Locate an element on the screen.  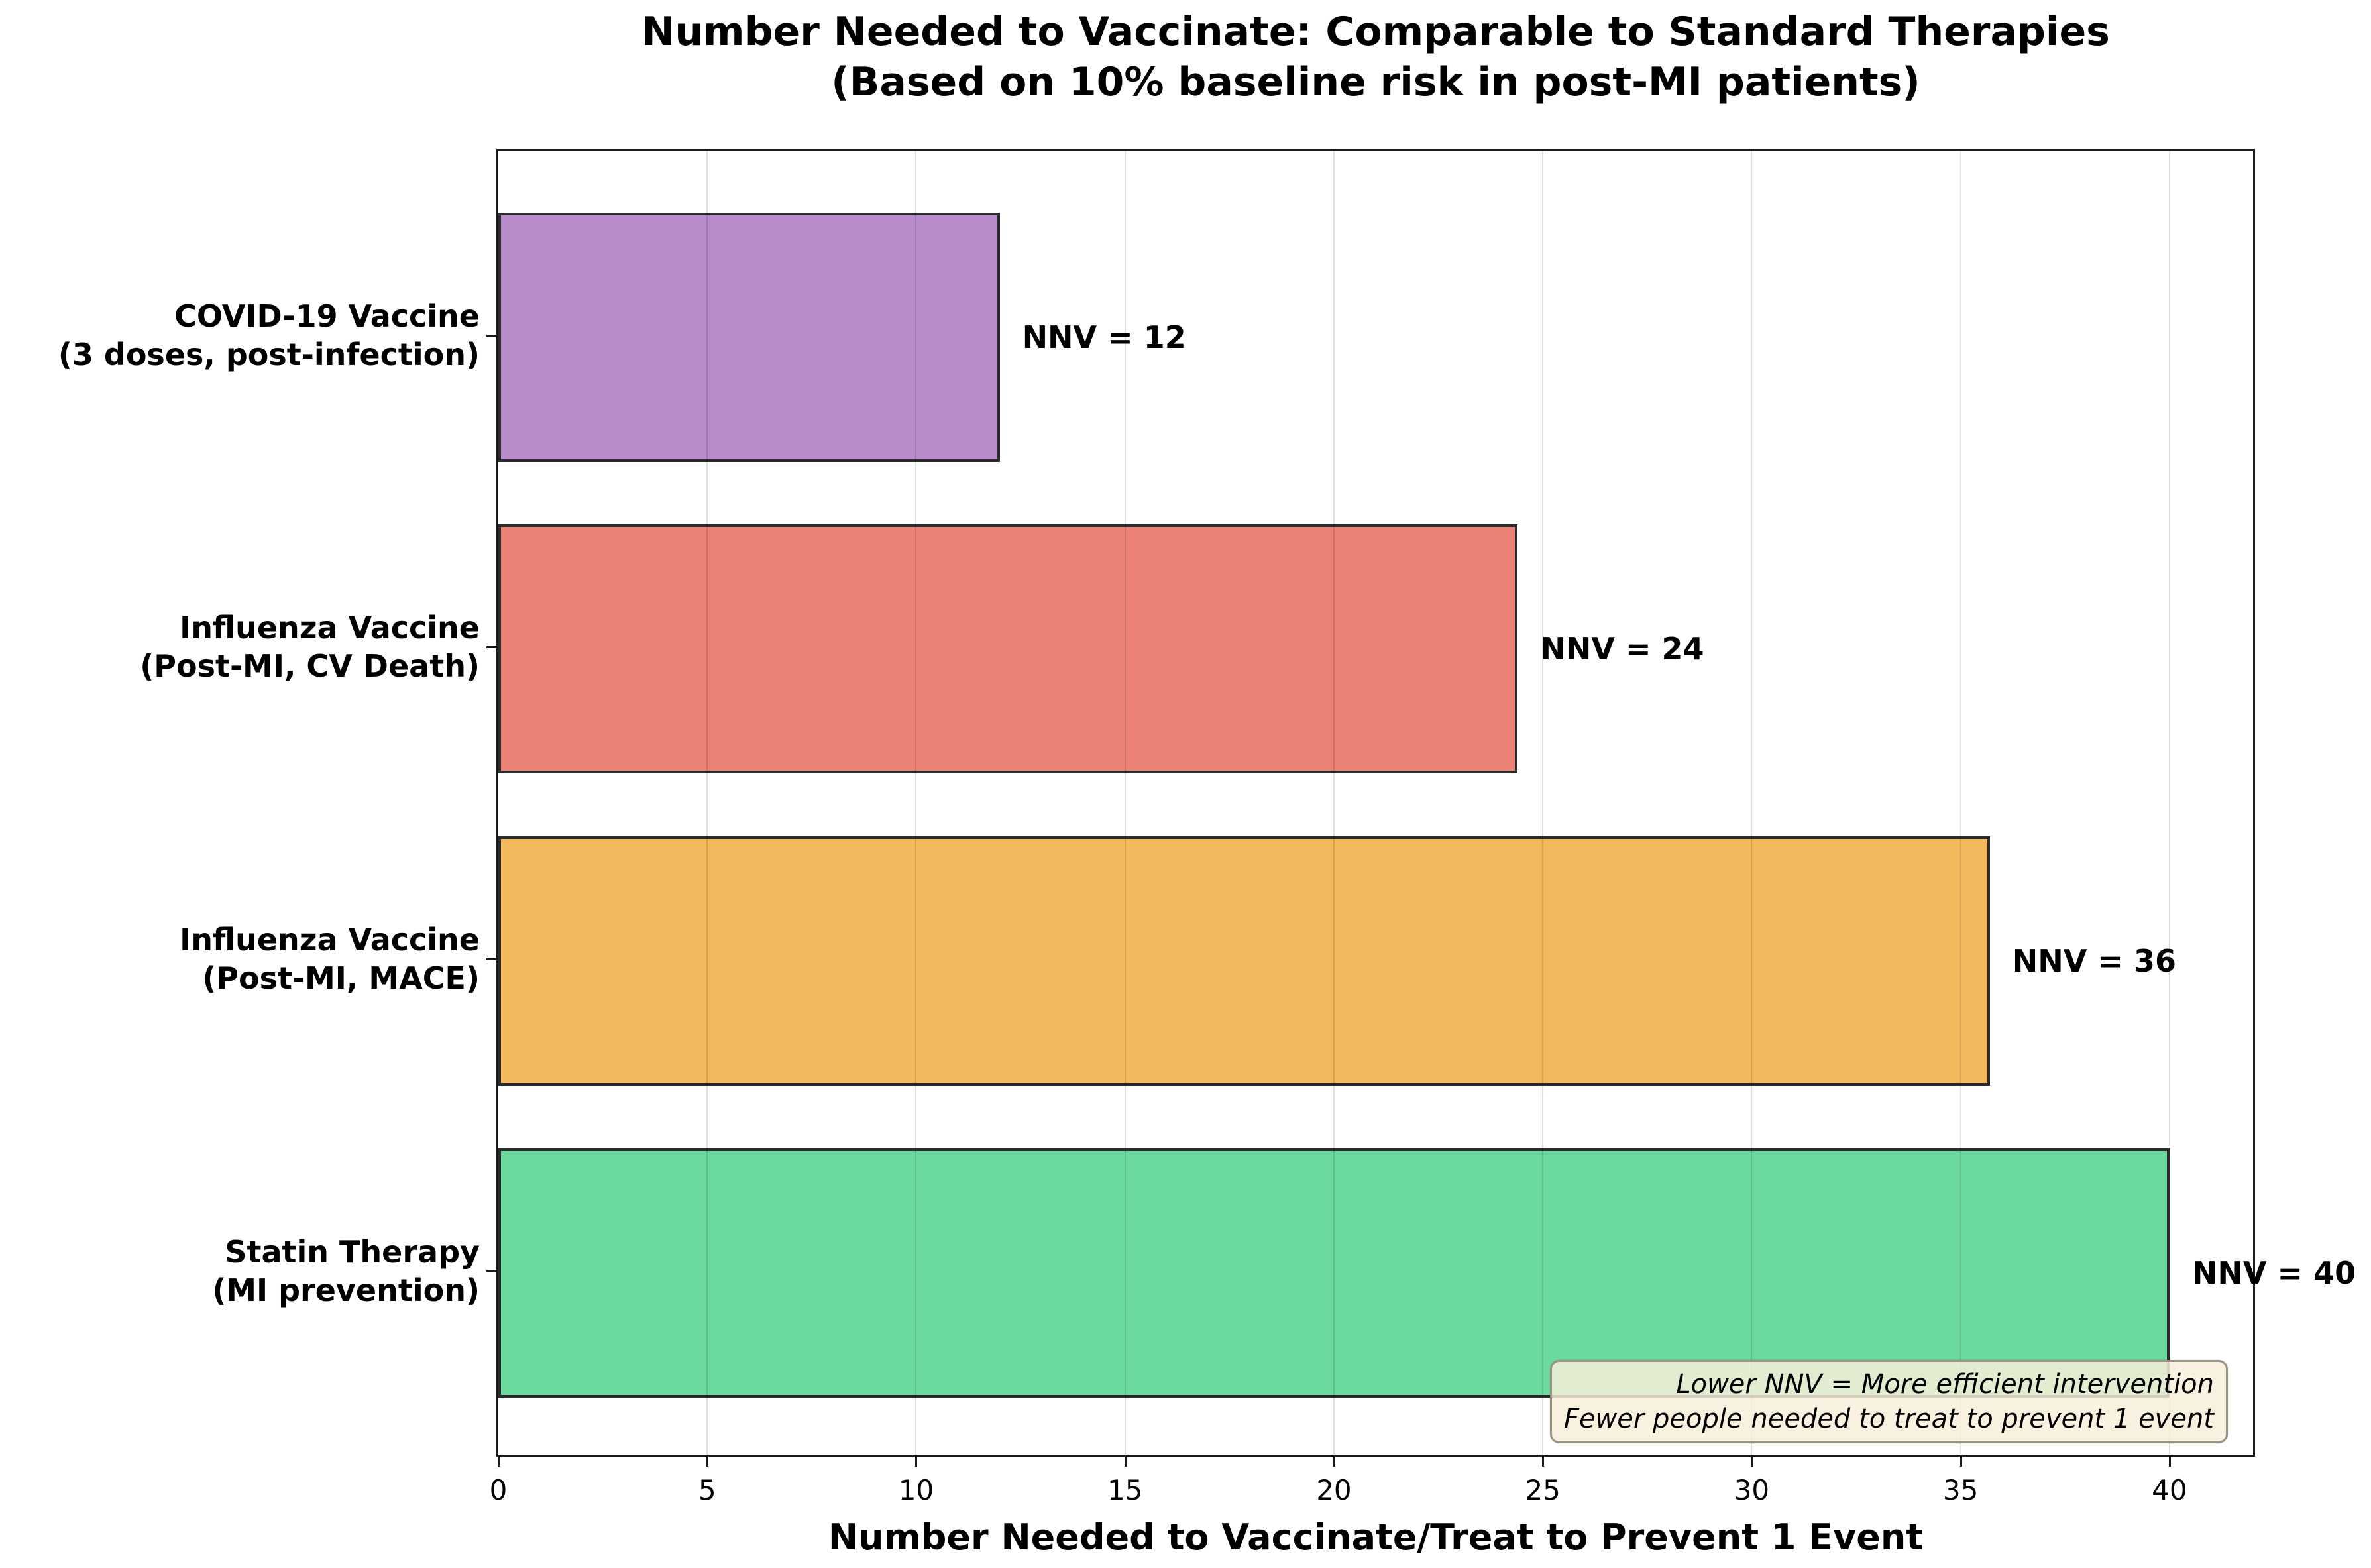
y-label-line: (MI prevention) is located at coordinates (346, 1290).